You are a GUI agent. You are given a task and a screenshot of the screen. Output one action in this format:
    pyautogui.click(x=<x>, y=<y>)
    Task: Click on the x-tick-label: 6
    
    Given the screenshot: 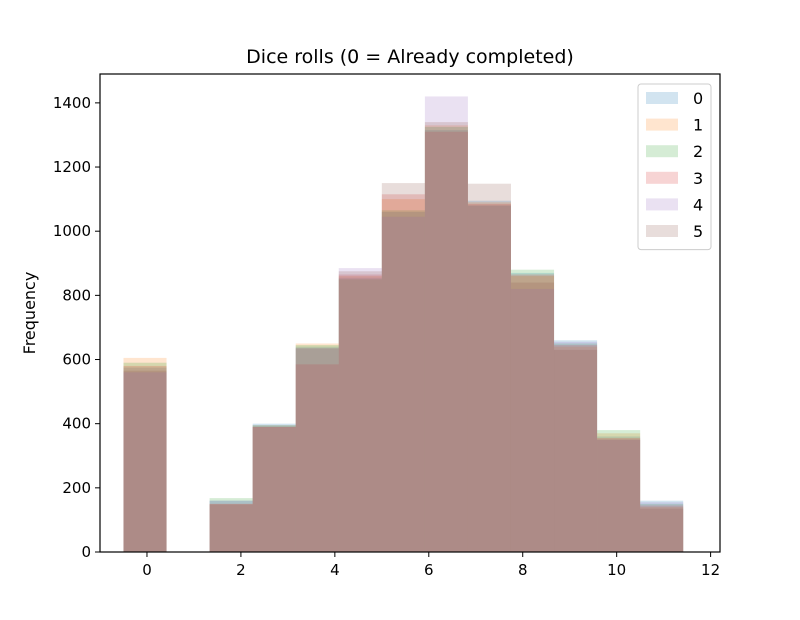 What is the action you would take?
    pyautogui.click(x=429, y=570)
    